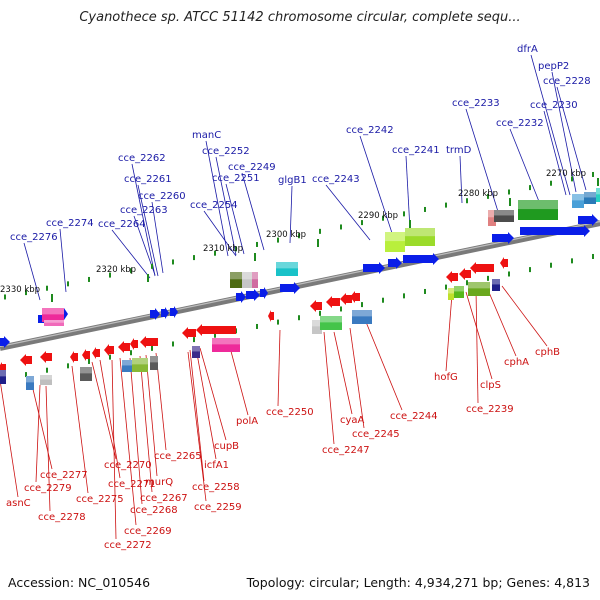  Describe the element at coordinates (144, 210) in the screenshot. I see `forward-gene-label: cce_2263` at that location.